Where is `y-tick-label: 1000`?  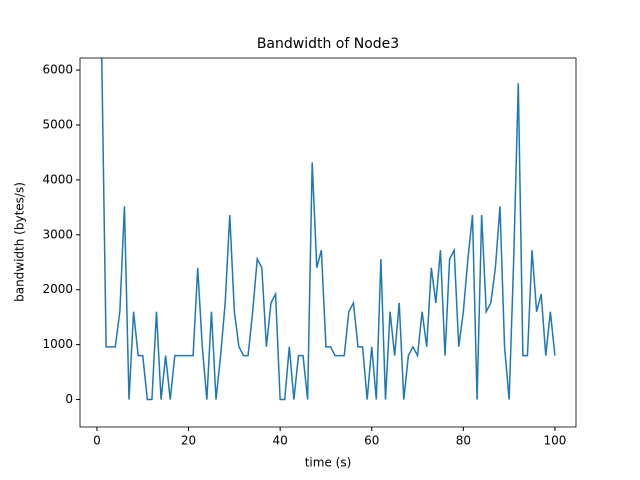 y-tick-label: 1000 is located at coordinates (57, 344).